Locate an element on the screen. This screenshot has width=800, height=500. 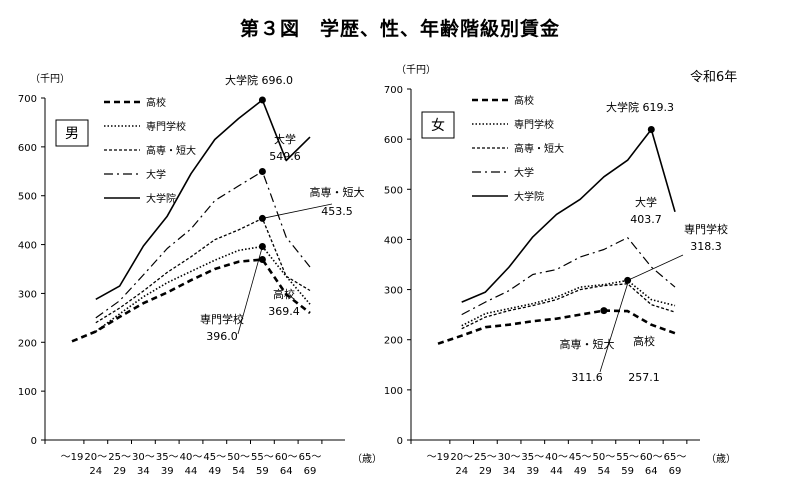
y-tick-label: 0 is located at coordinates (400, 441).